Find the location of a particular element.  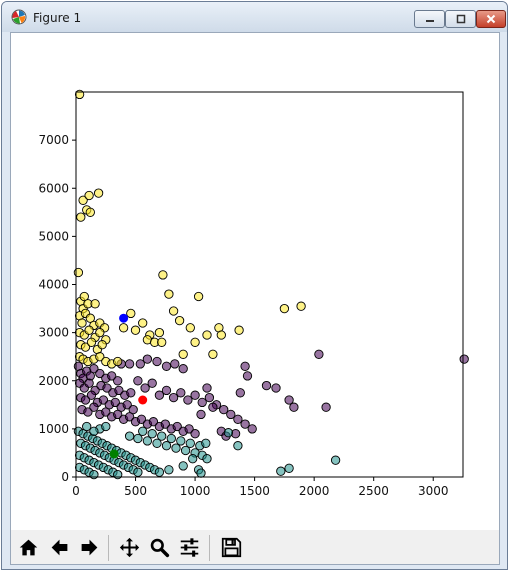

close-button is located at coordinates (491, 19).